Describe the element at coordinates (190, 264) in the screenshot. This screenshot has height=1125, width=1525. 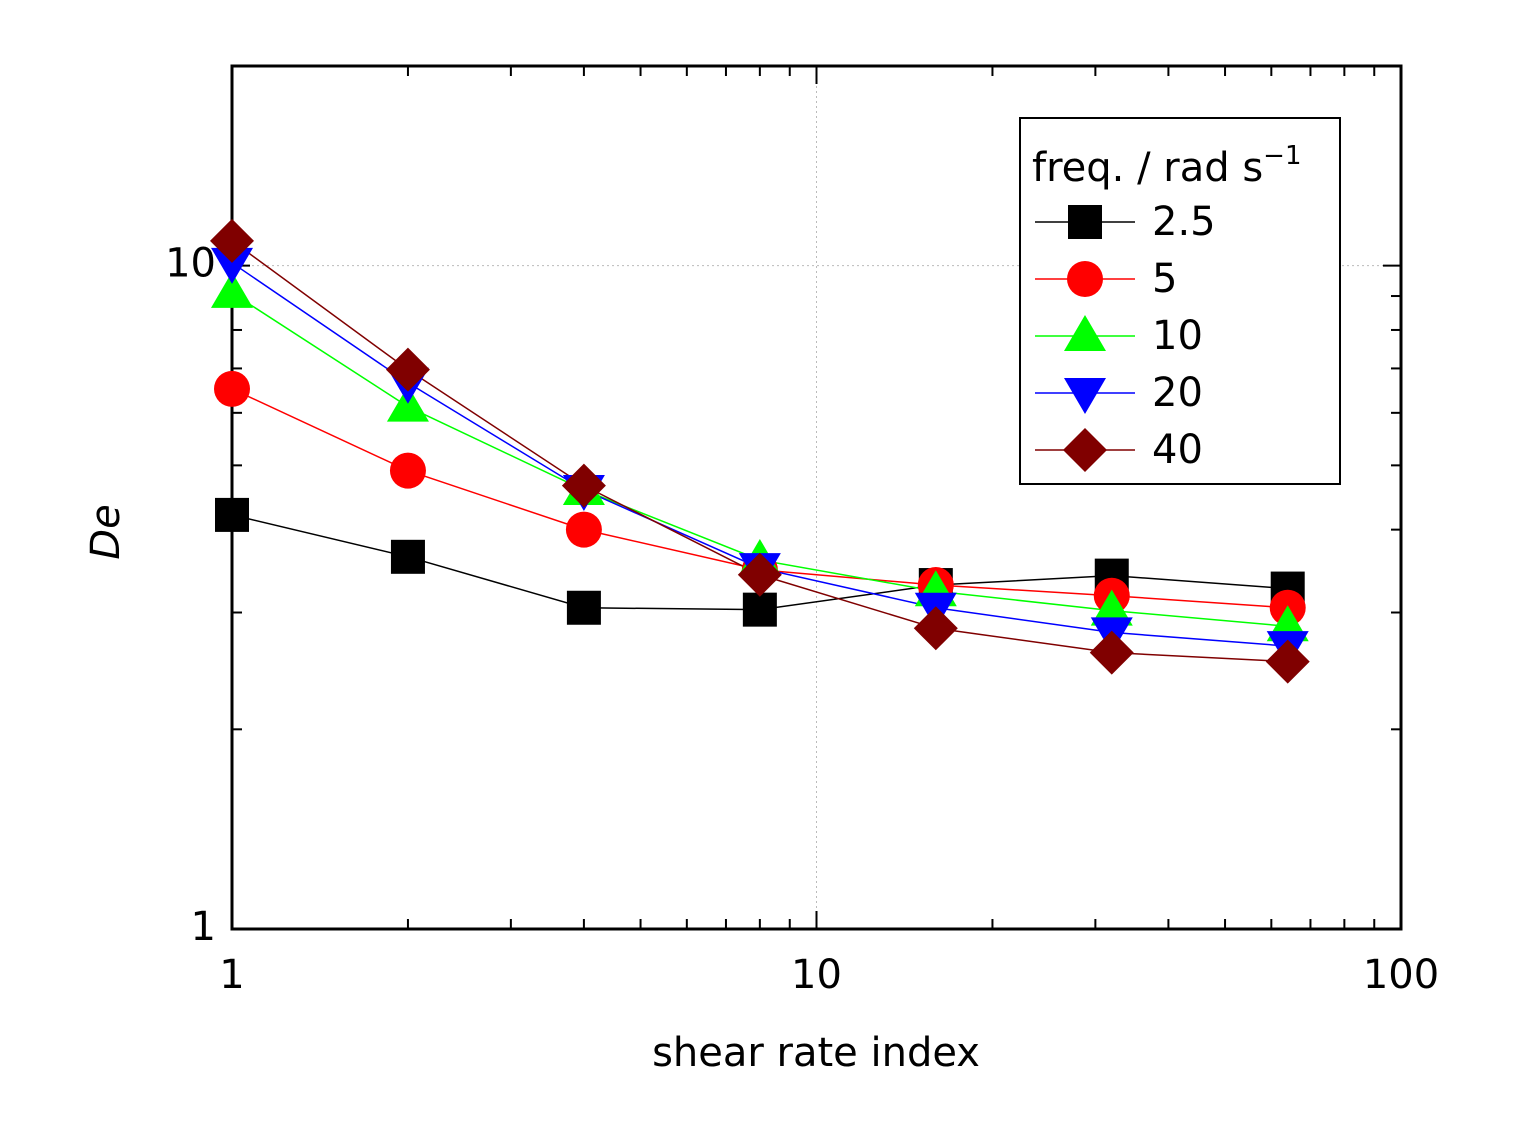
I see `y-tick-label: 10` at that location.